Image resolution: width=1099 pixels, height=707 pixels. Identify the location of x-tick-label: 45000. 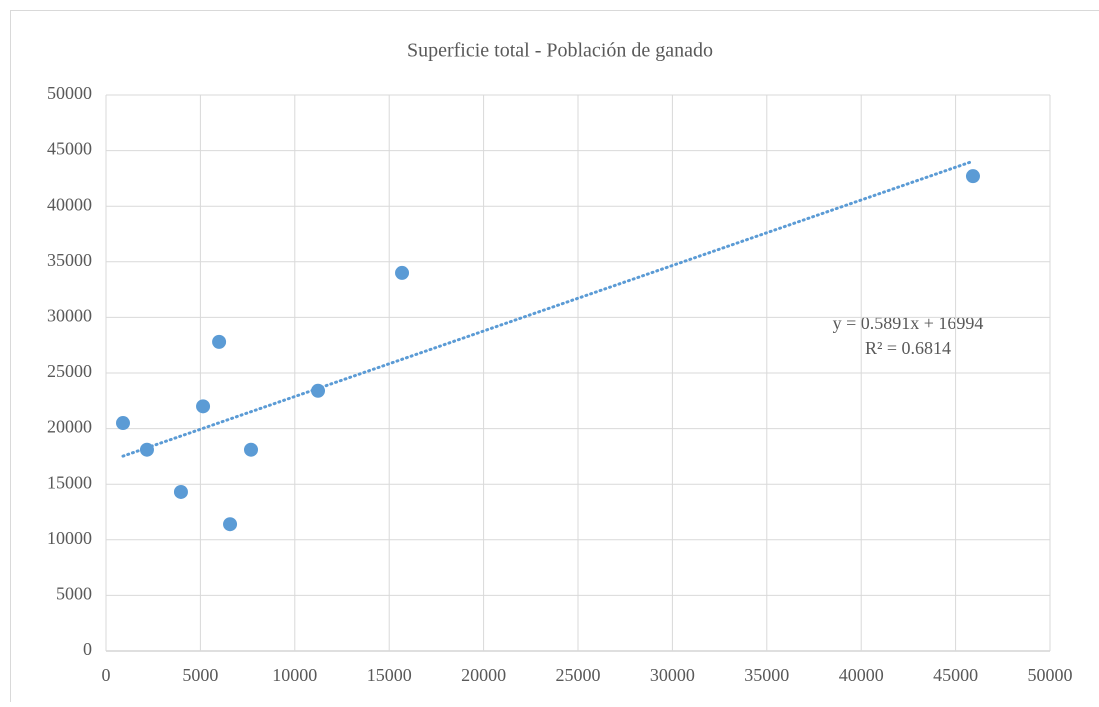
(955, 675).